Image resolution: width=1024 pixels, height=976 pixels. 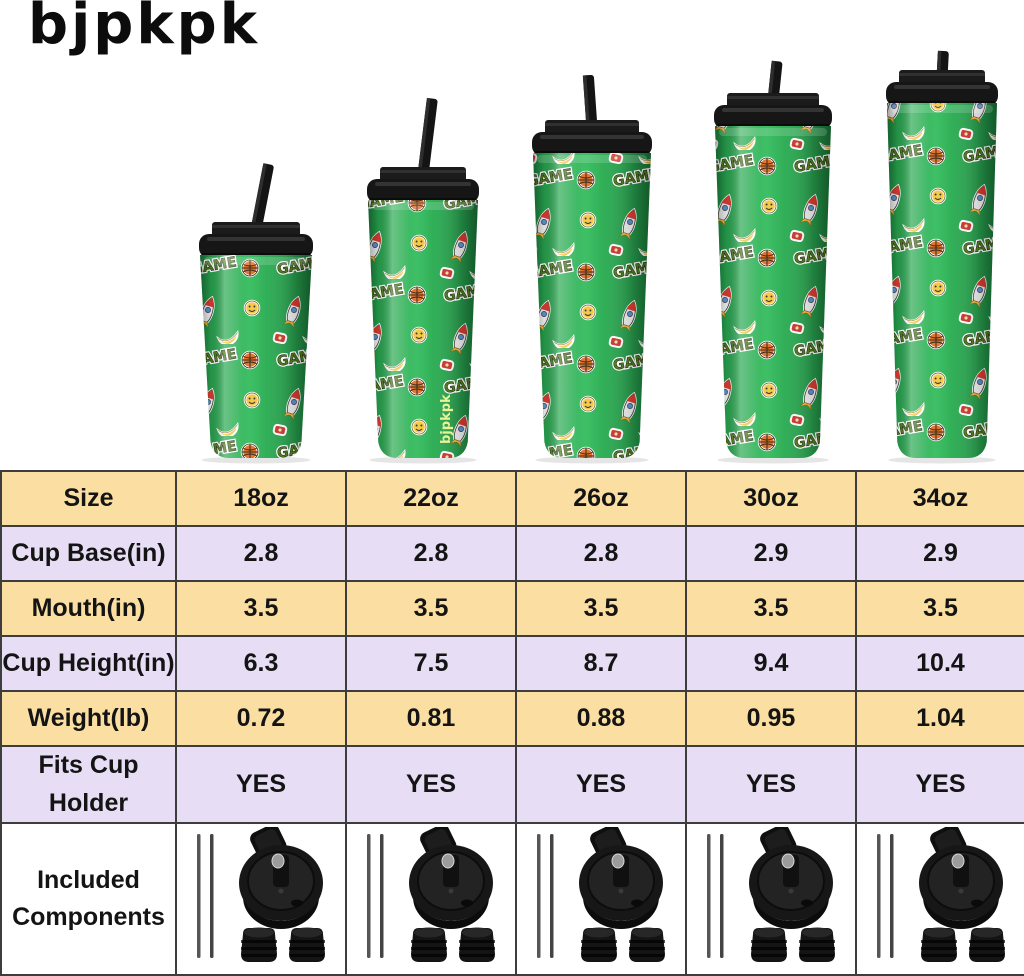 I want to click on tumbler-30oz-icon, so click(x=773, y=262).